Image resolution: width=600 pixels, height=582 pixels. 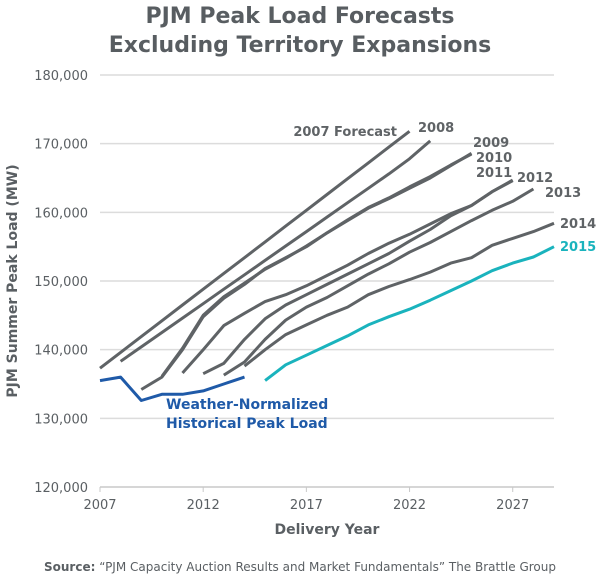 I want to click on historical-series-label: Historical Peak Load, so click(x=247, y=424).